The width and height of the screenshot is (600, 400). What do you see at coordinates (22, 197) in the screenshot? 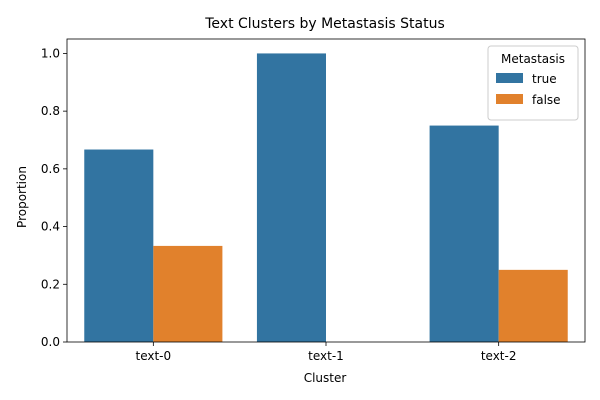
I see `y-axis-label: Proportion` at bounding box center [22, 197].